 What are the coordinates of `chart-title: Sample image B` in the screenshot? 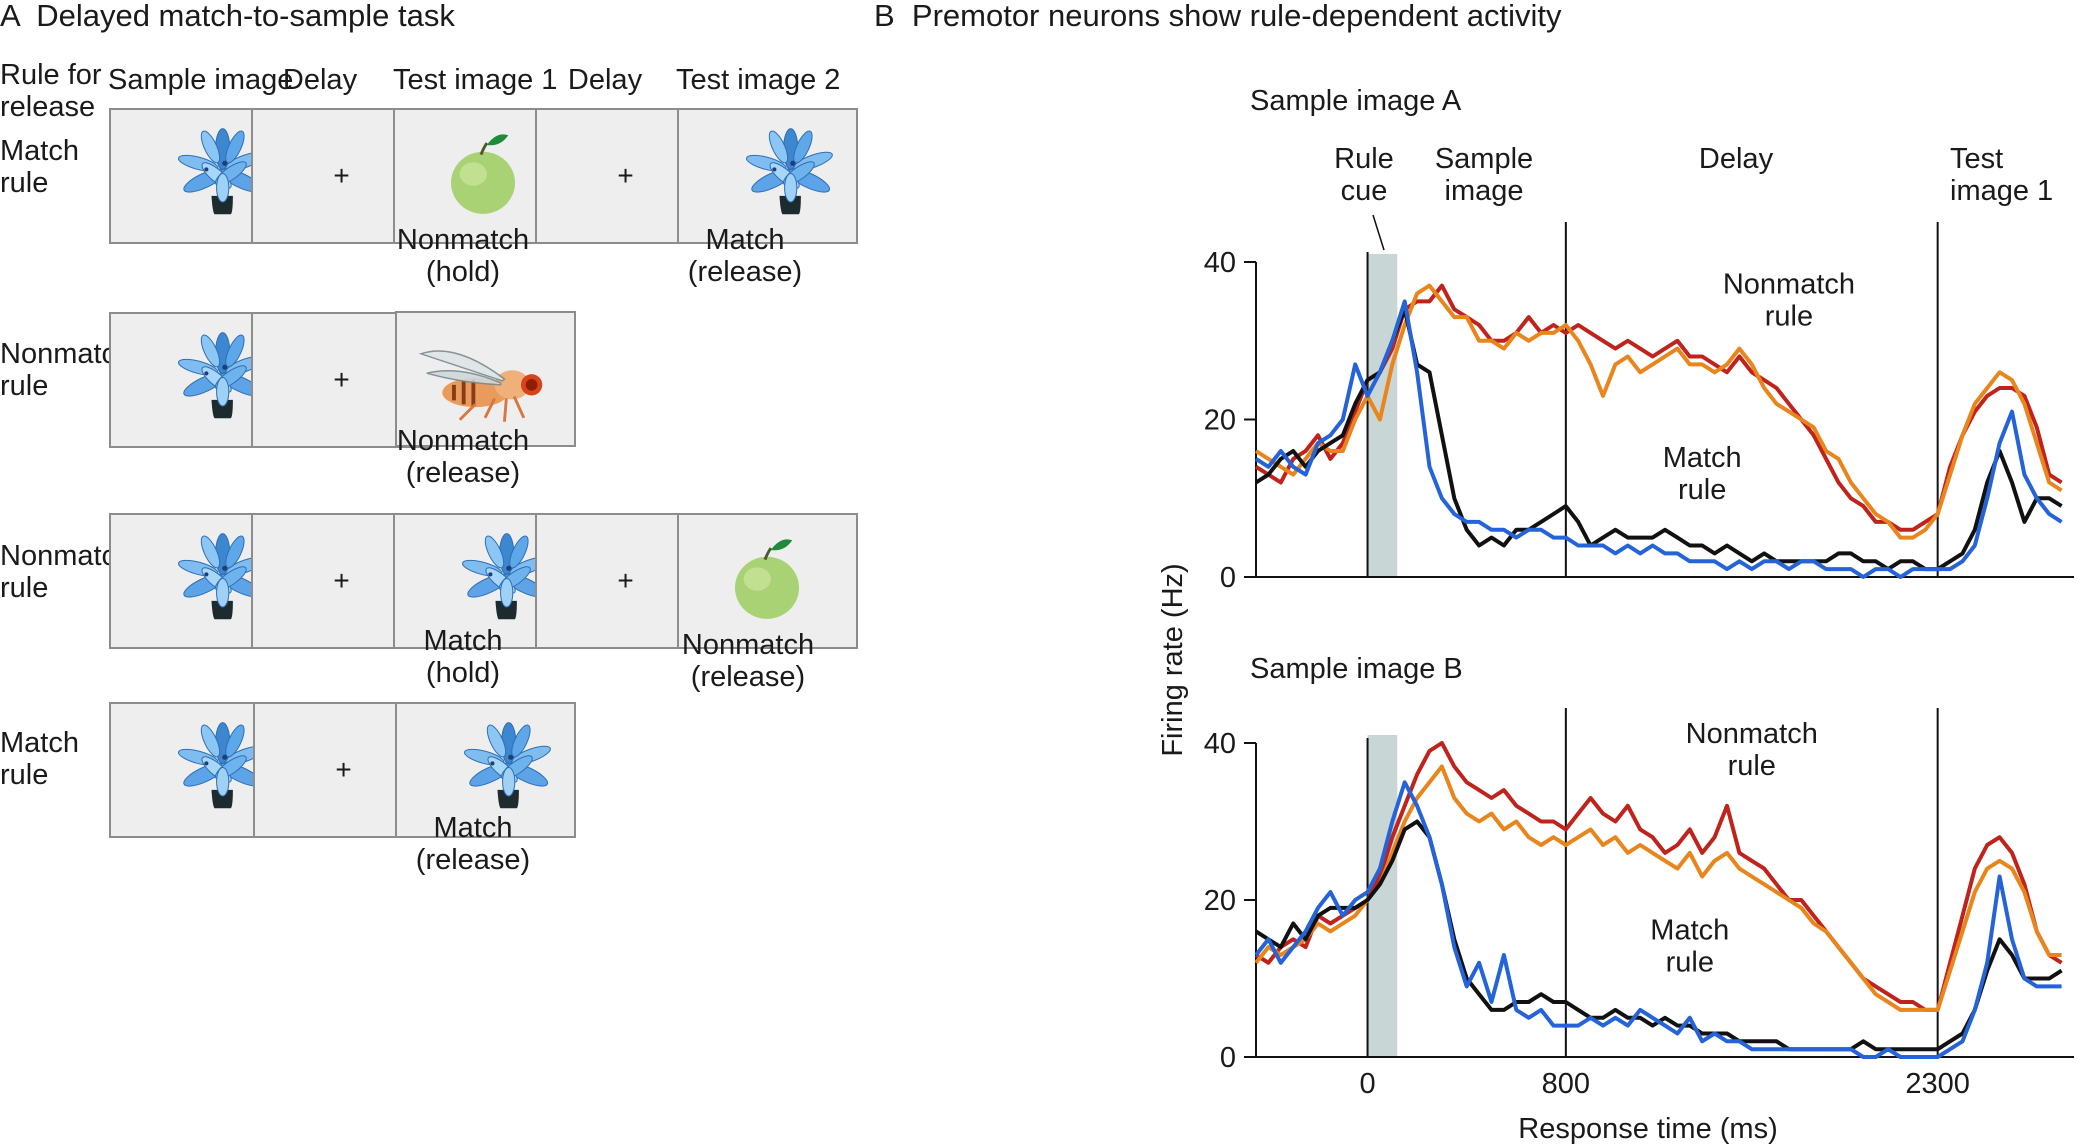 It's located at (1356, 669).